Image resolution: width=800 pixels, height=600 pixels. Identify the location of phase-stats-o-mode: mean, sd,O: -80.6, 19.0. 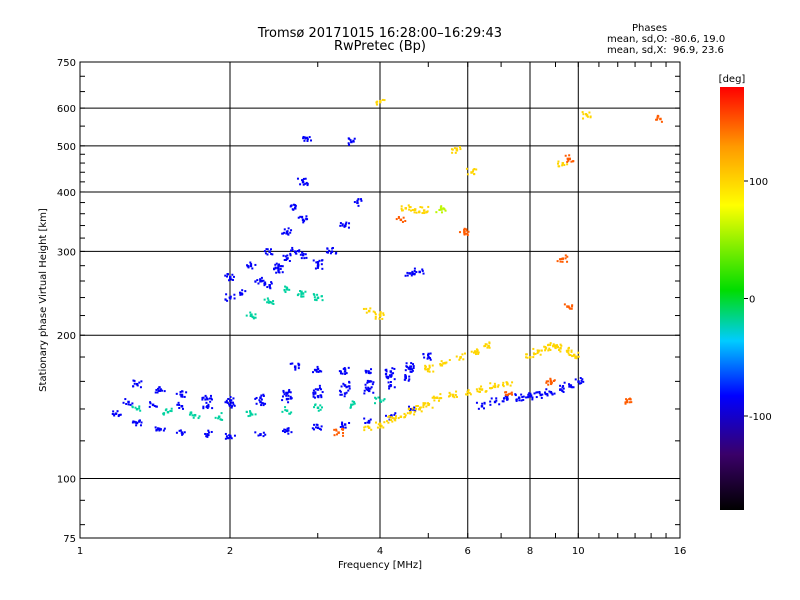
(666, 39).